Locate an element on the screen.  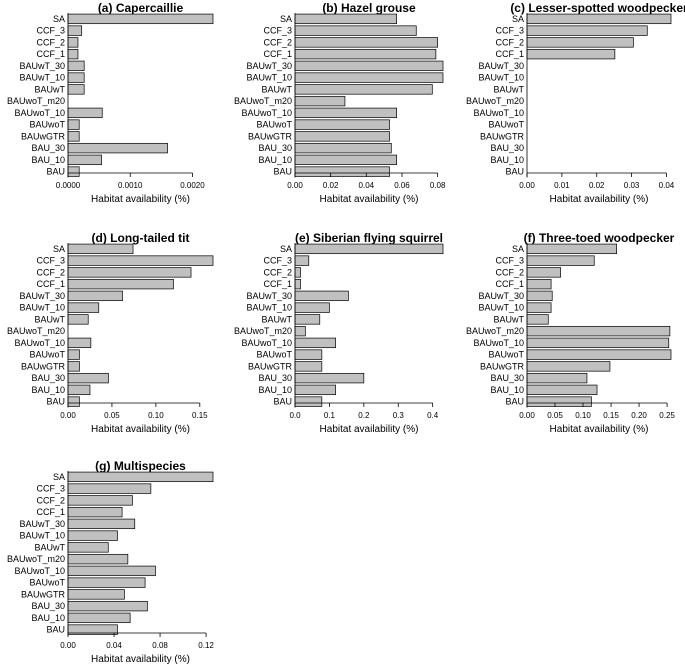
panel-title: (f) Three-toed woodpecker is located at coordinates (599, 238).